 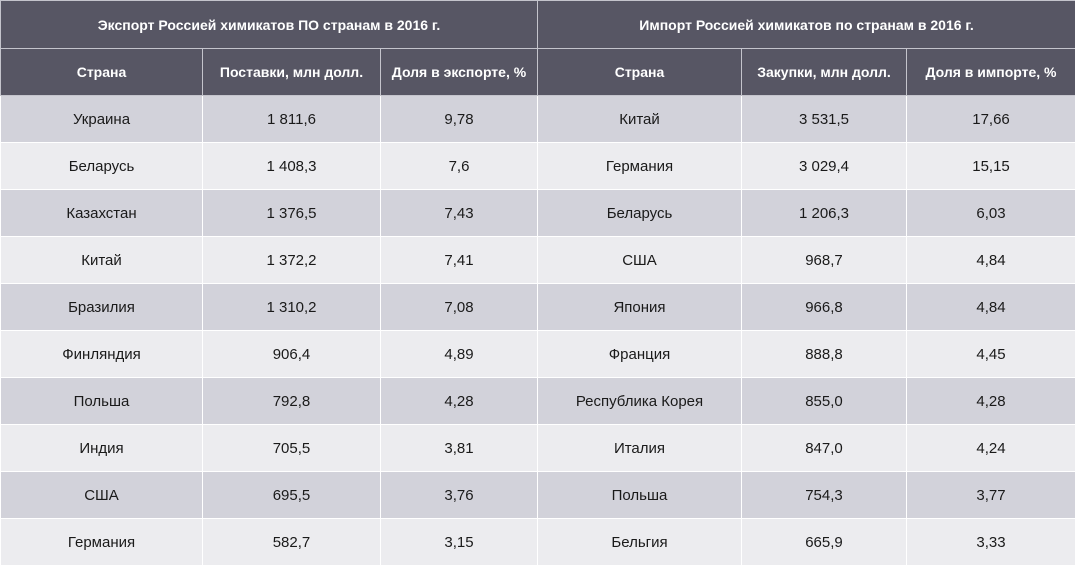 I want to click on import-share: 4,45, so click(x=990, y=354).